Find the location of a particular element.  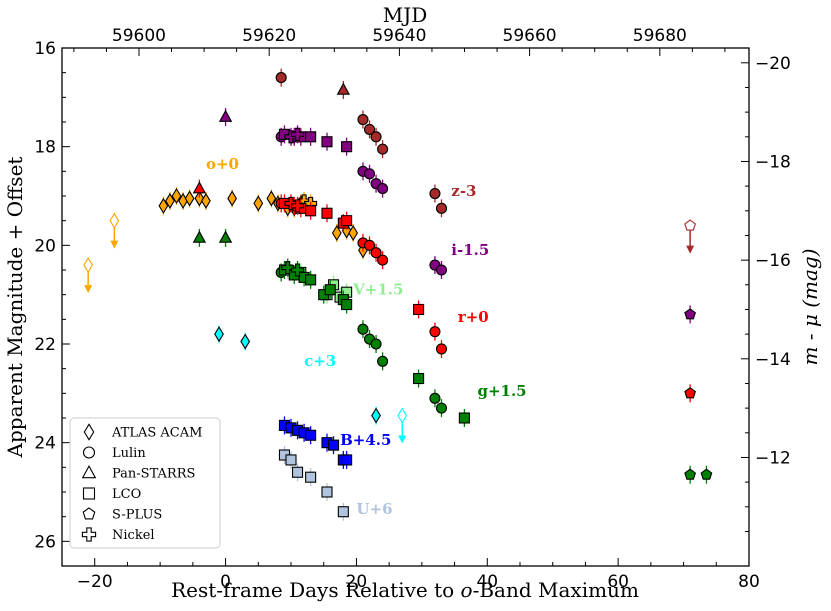

band-label: g+1.5 is located at coordinates (501, 391).